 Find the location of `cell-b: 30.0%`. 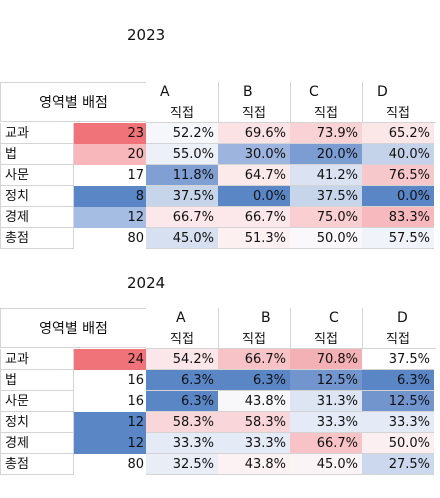

cell-b: 30.0% is located at coordinates (254, 154).